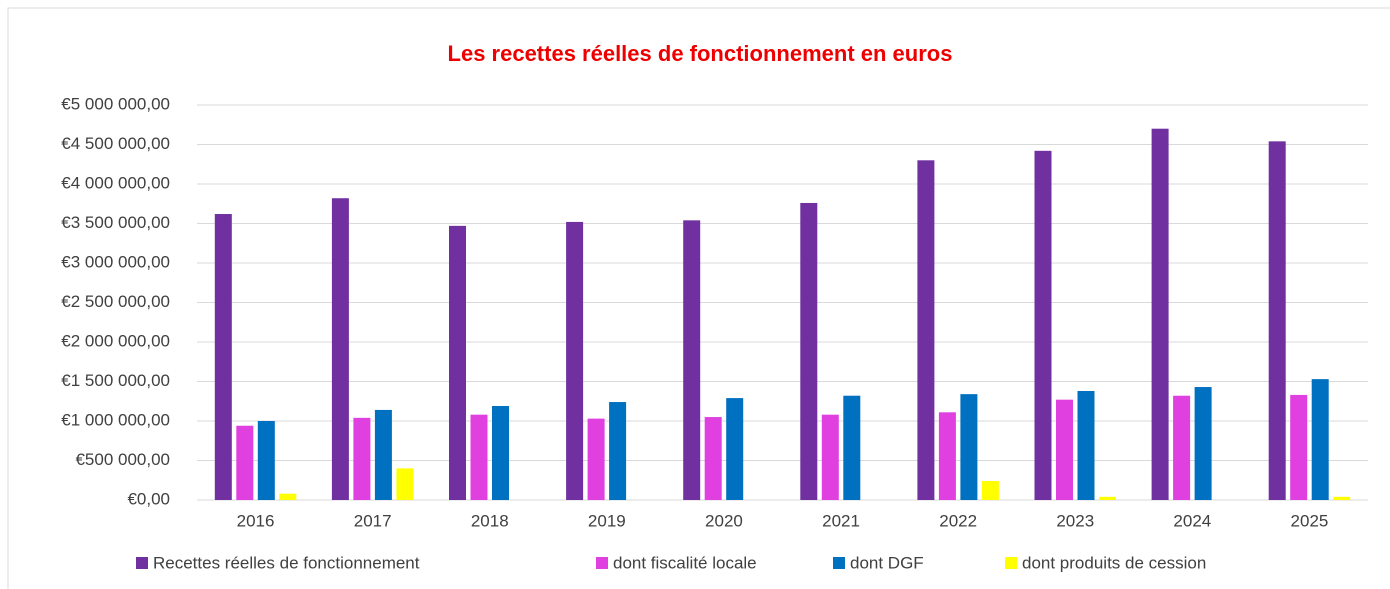 Image resolution: width=1390 pixels, height=589 pixels. What do you see at coordinates (1114, 562) in the screenshot?
I see `legend-label: dont produits de cession` at bounding box center [1114, 562].